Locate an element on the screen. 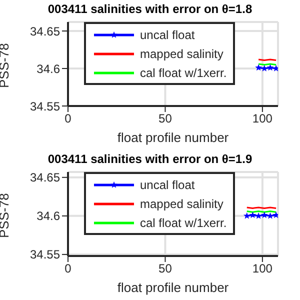  chart-title: 003411 salinities with error on θ=1.9 is located at coordinates (150, 159).